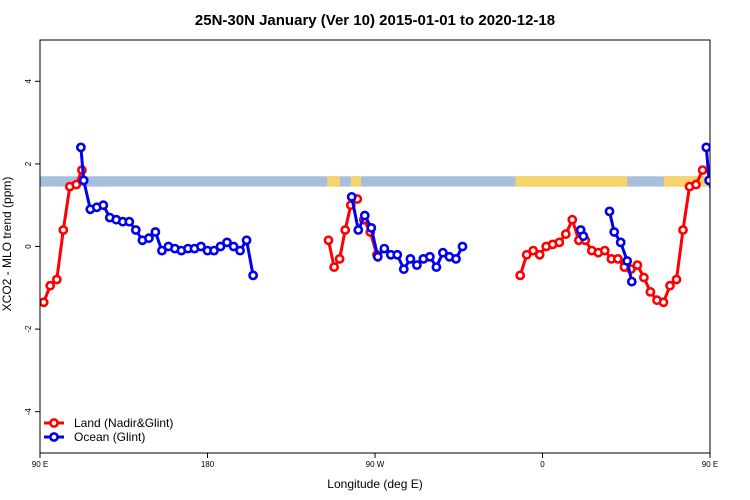 Image resolution: width=750 pixels, height=500 pixels. Describe the element at coordinates (374, 484) in the screenshot. I see `x-axis-label: Longitude (deg E)` at that location.